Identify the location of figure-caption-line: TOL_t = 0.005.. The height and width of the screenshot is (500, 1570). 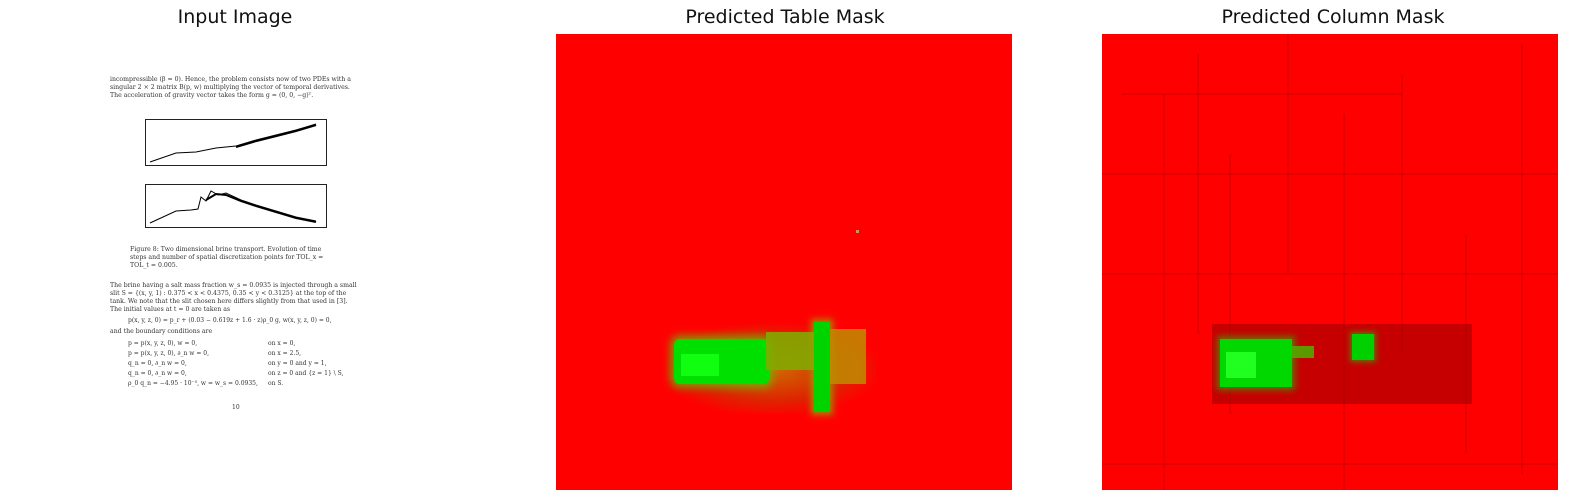
(154, 265).